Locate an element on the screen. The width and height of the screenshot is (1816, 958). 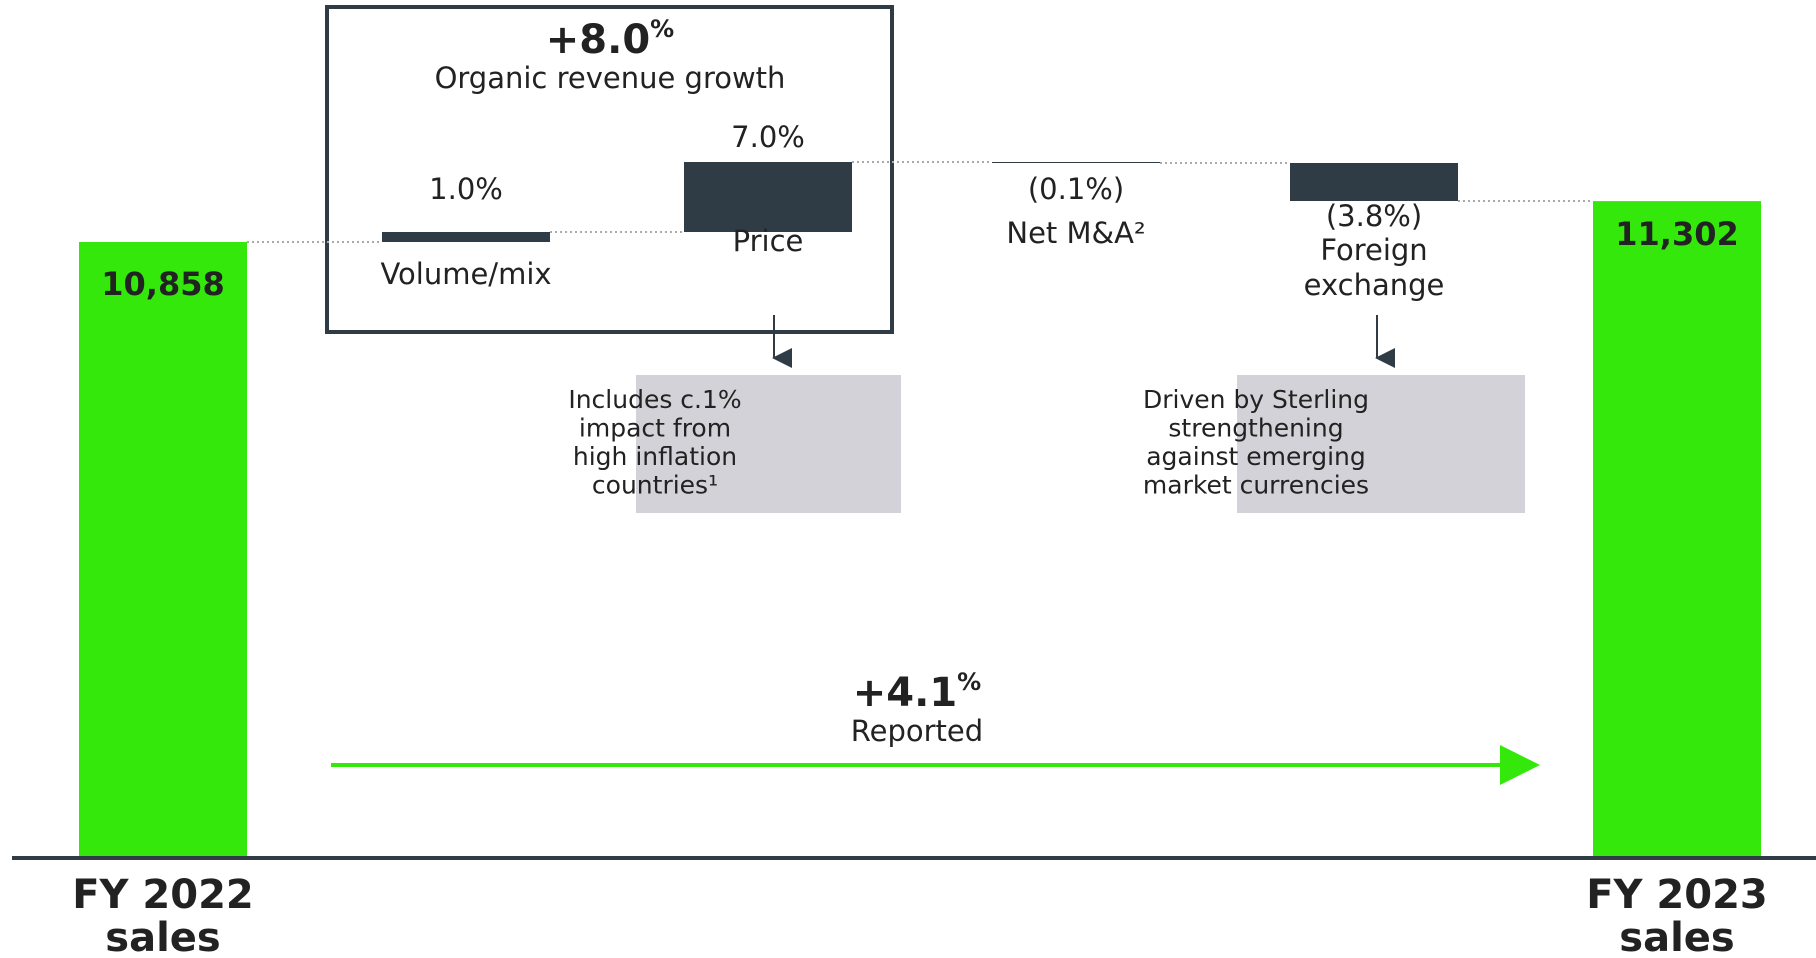
category-label: FY 2023 sales is located at coordinates (1677, 915).